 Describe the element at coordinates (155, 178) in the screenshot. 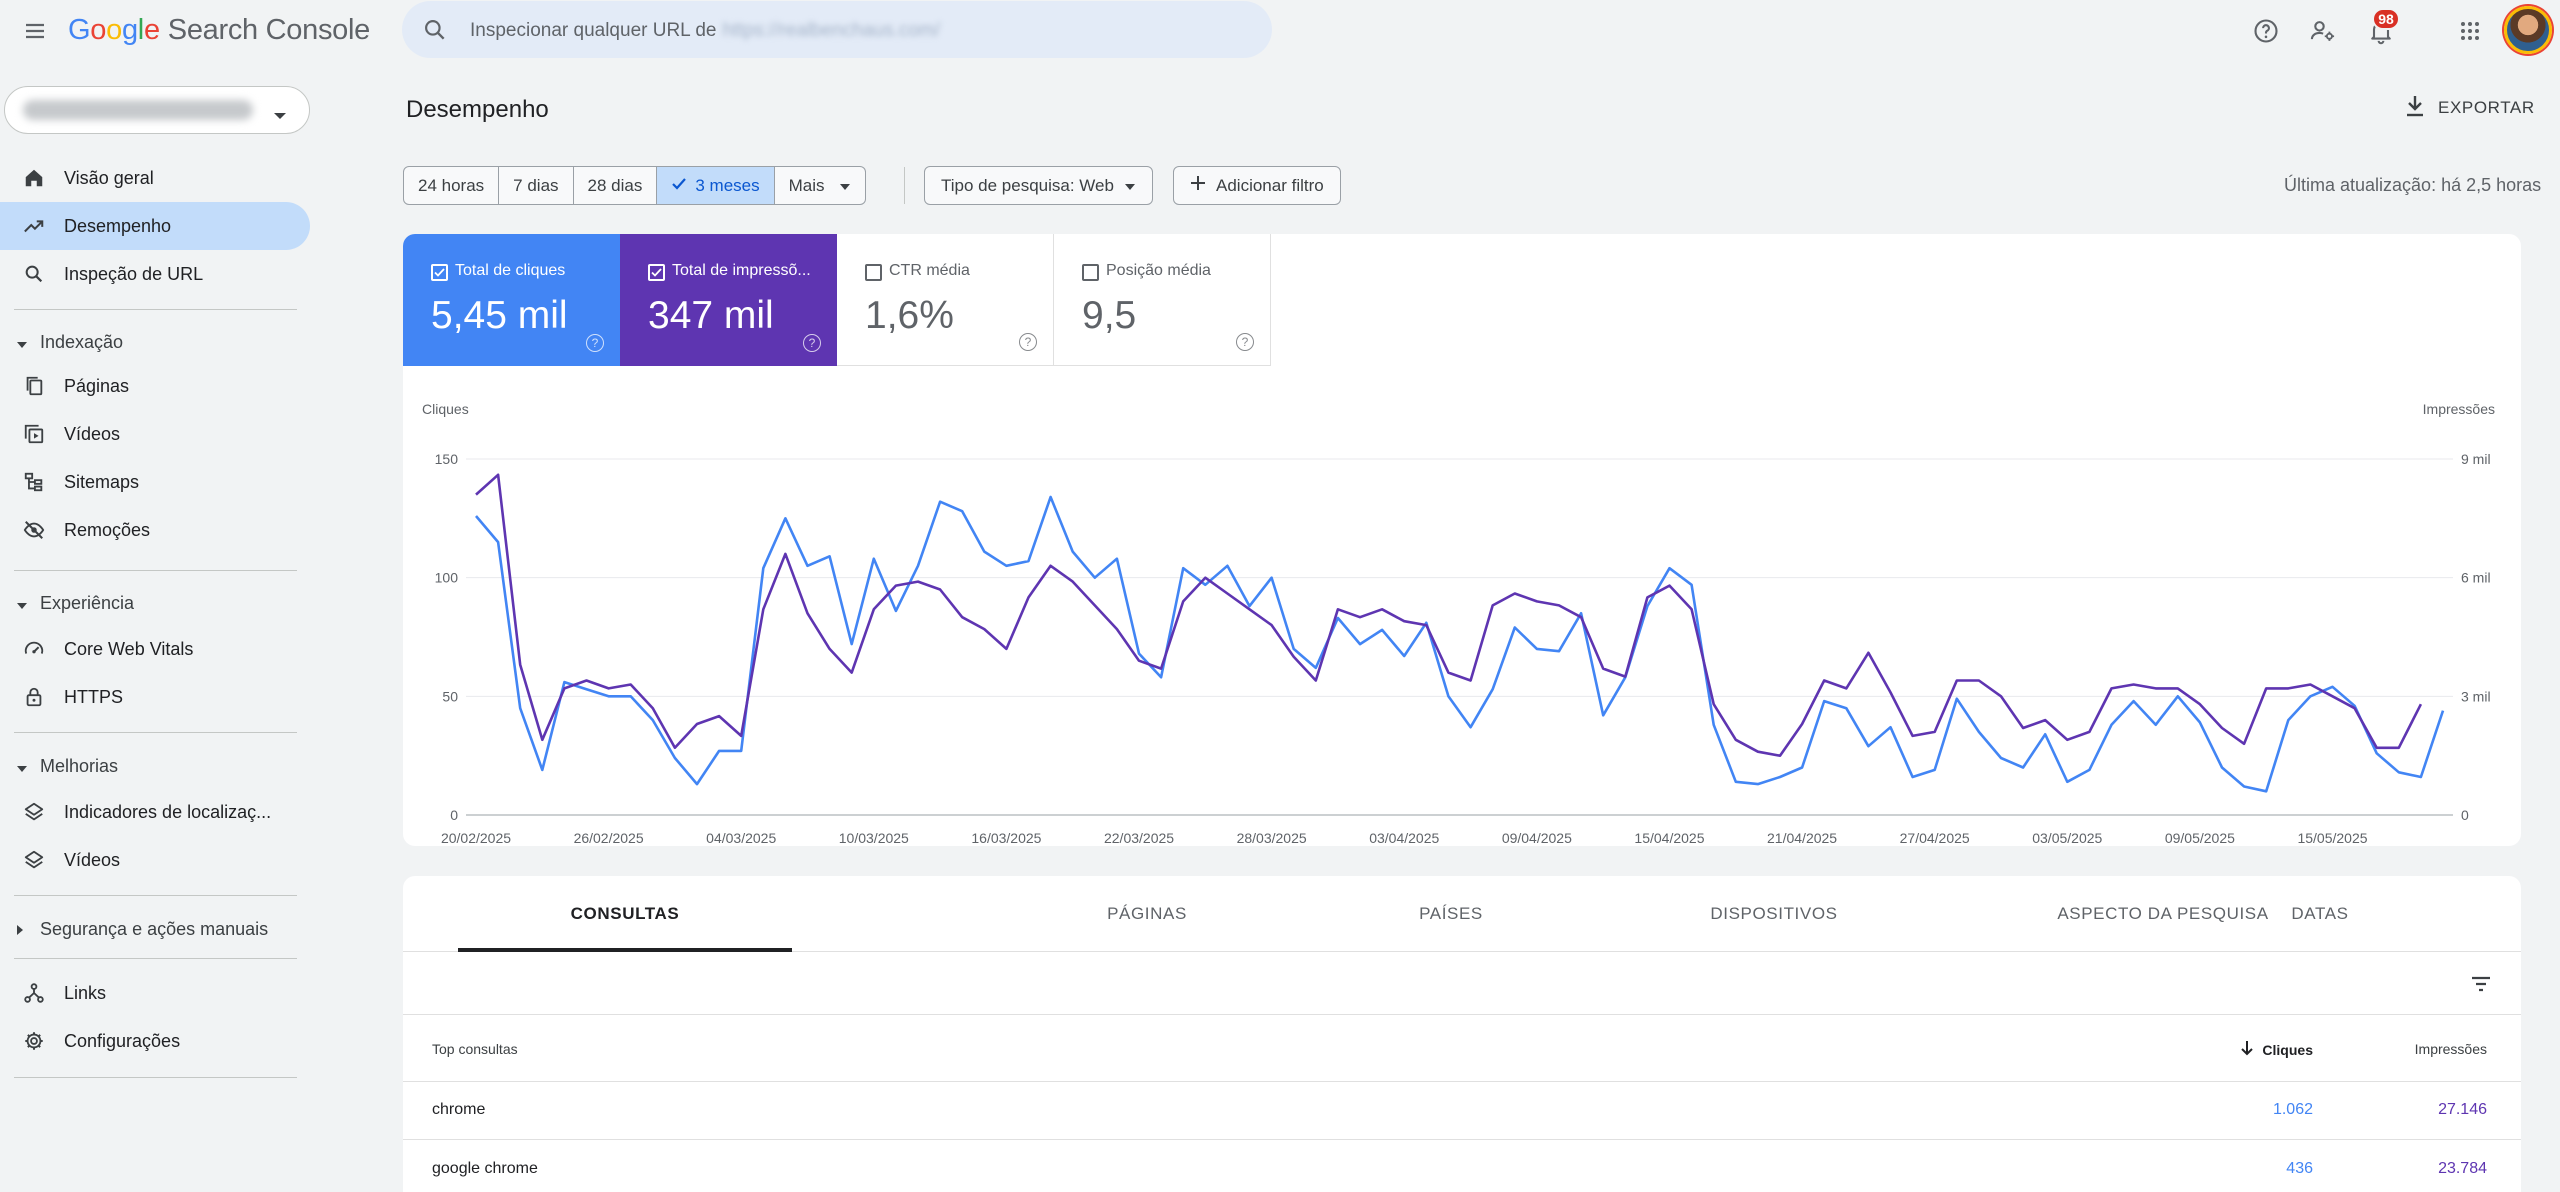

I see `sidebar-item-overview: Visão geral` at that location.